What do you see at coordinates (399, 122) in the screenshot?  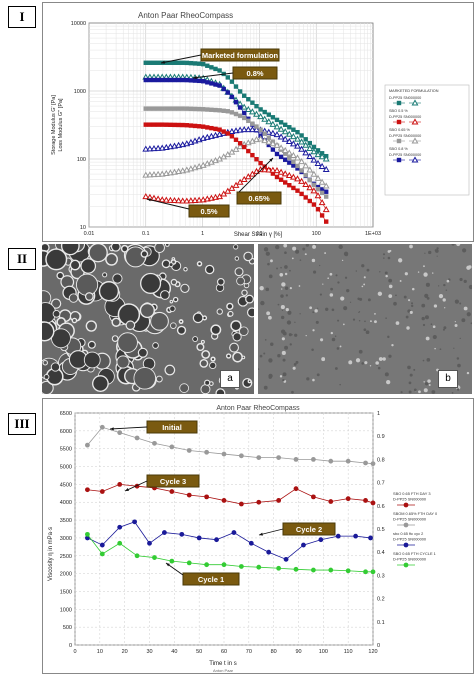 I see `chart1-legend-swatch-marker` at bounding box center [399, 122].